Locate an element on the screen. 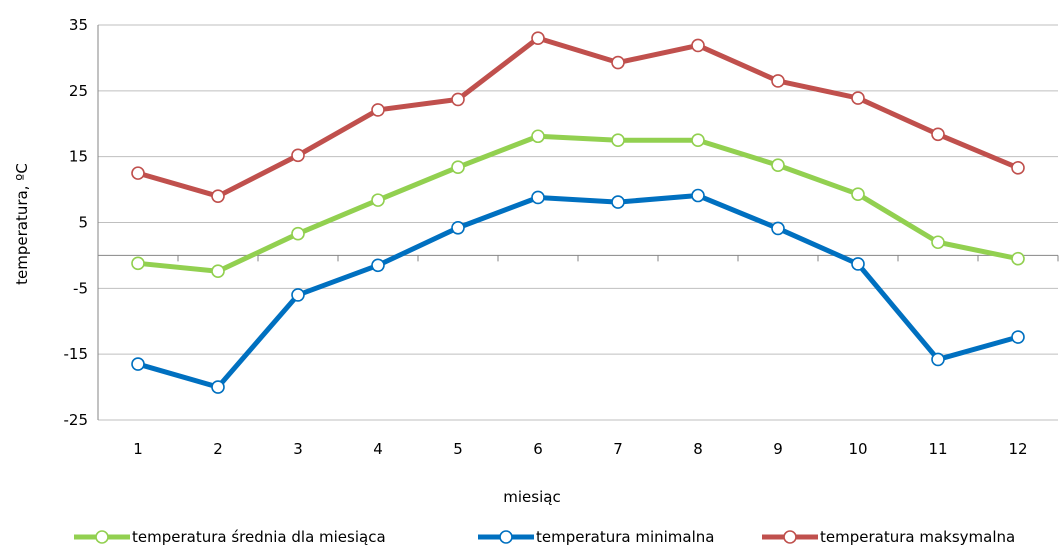 The width and height of the screenshot is (1064, 548). y-tick-labels: 35 25 15 5 -5 -15 -25 is located at coordinates (76, 222).